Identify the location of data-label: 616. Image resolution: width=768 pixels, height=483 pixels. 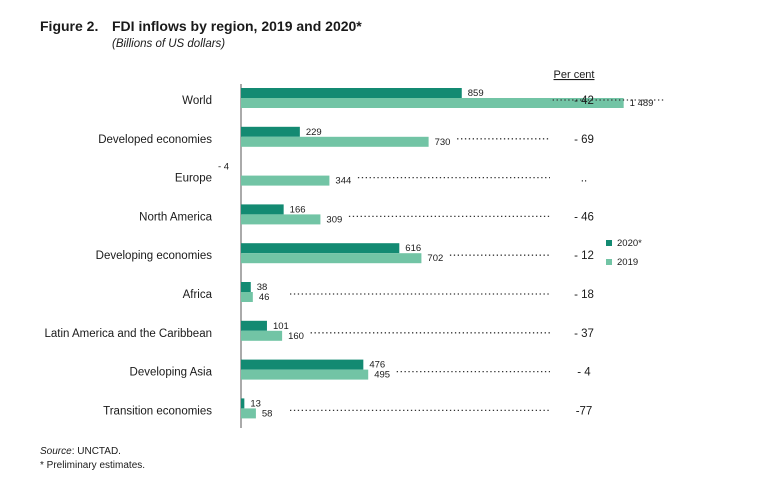
(413, 248).